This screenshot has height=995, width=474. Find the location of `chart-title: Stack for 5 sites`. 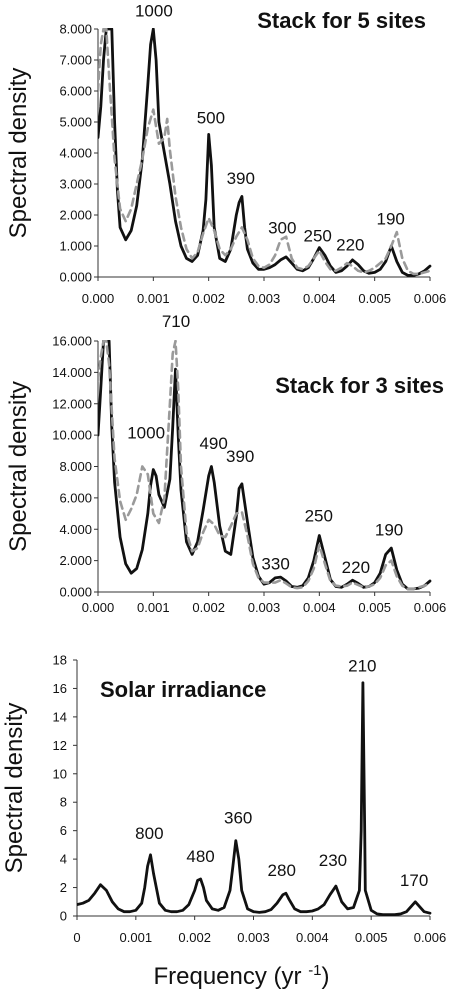

chart-title: Stack for 5 sites is located at coordinates (341, 20).